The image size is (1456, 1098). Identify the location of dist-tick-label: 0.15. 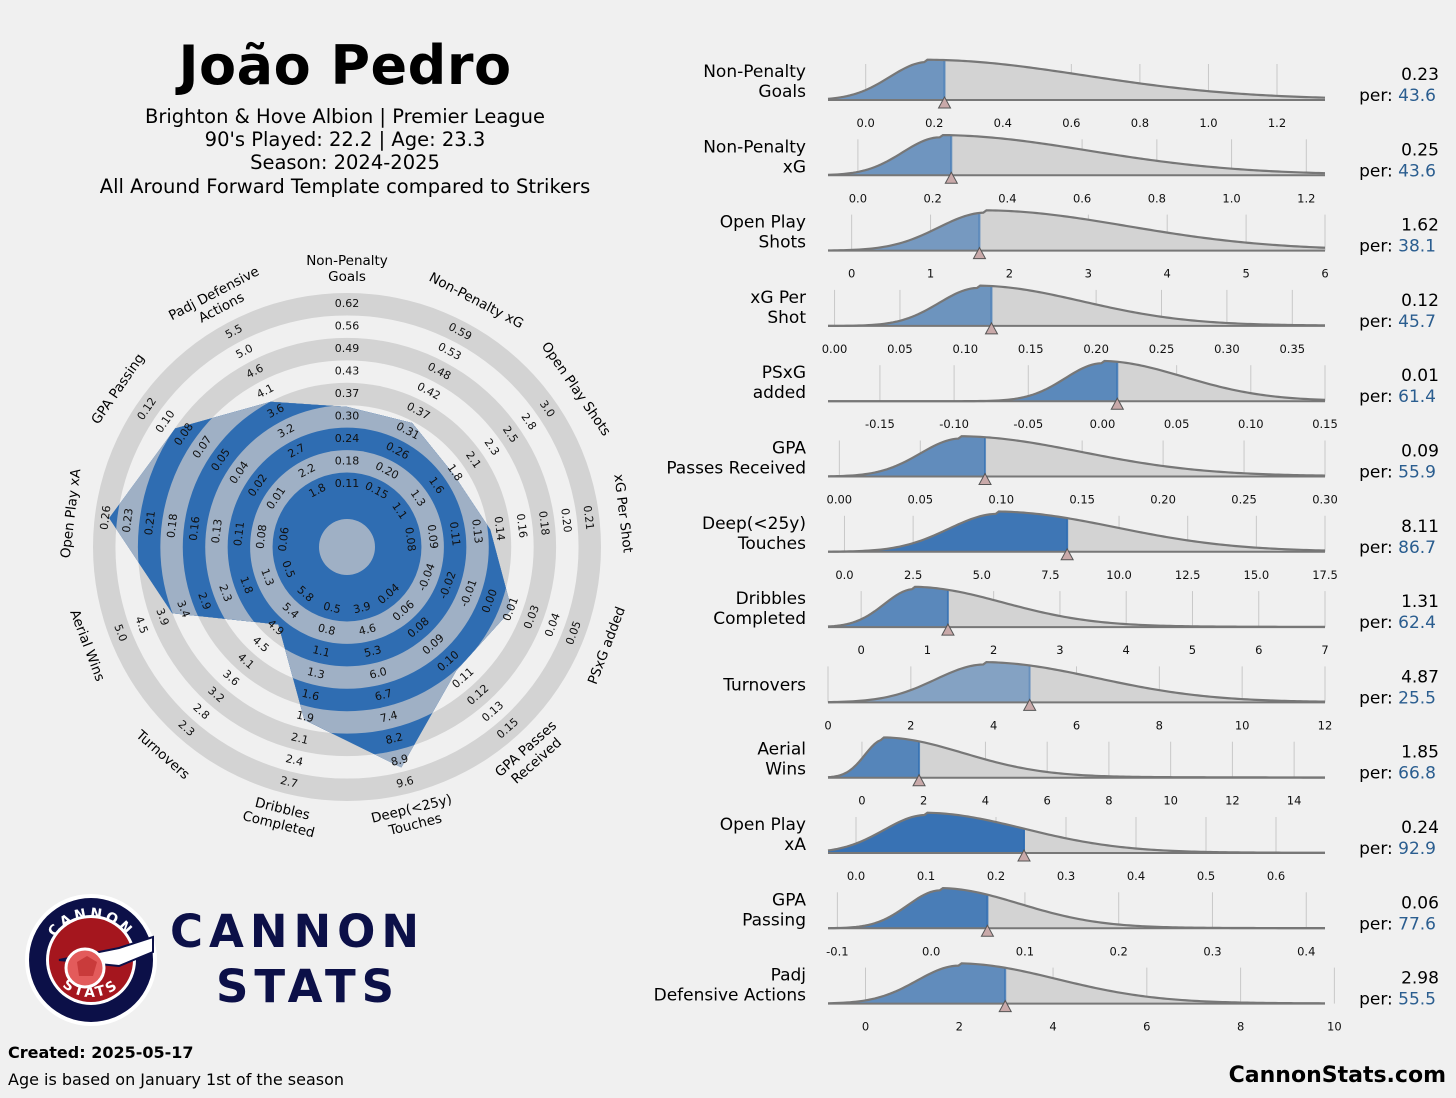
(1325, 424).